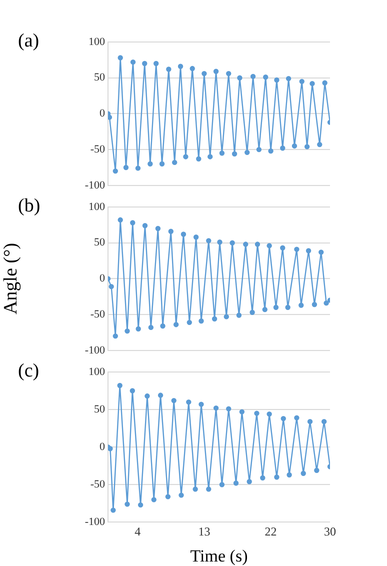  I want to click on x-tick-label: 13, so click(204, 531).